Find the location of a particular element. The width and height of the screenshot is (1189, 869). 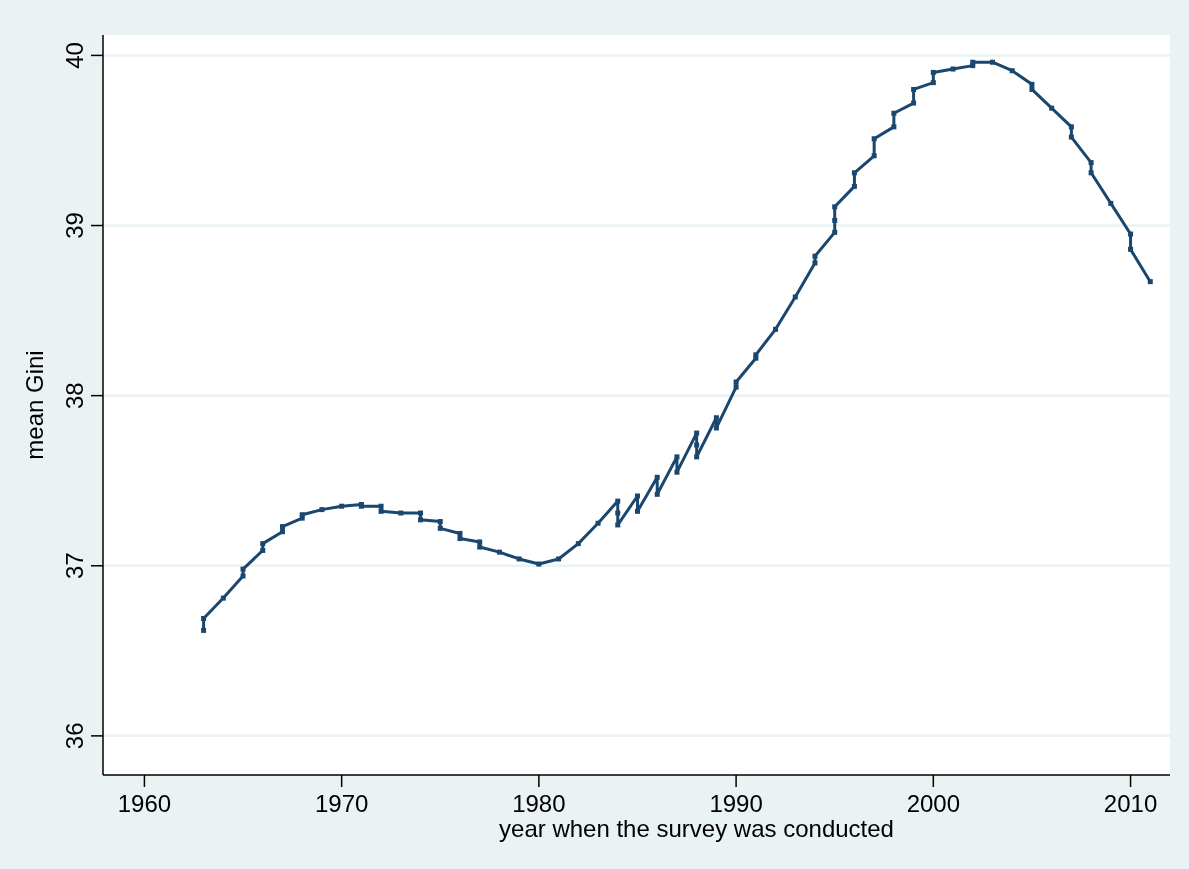

y-tick-label: 38 is located at coordinates (74, 395).